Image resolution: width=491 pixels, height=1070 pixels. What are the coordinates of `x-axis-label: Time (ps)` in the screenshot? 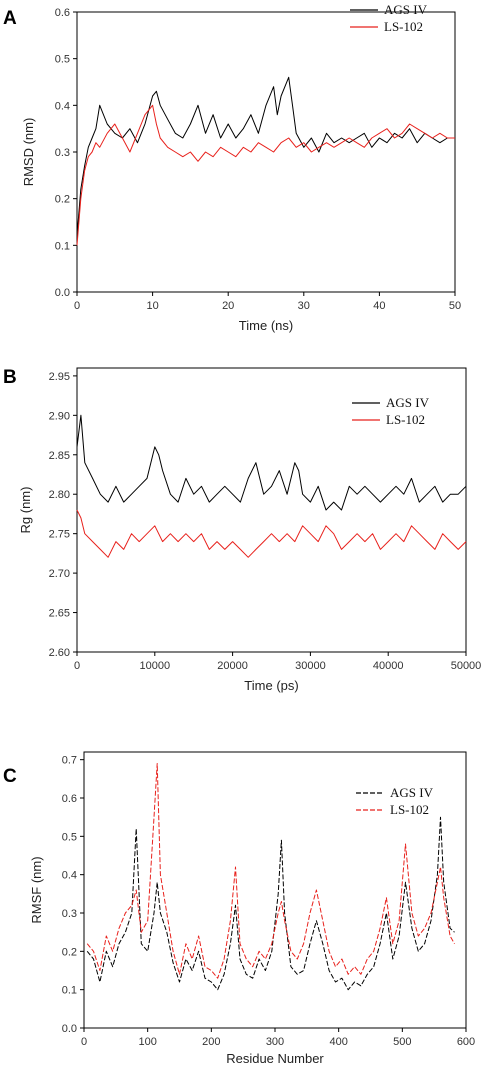 It's located at (271, 685).